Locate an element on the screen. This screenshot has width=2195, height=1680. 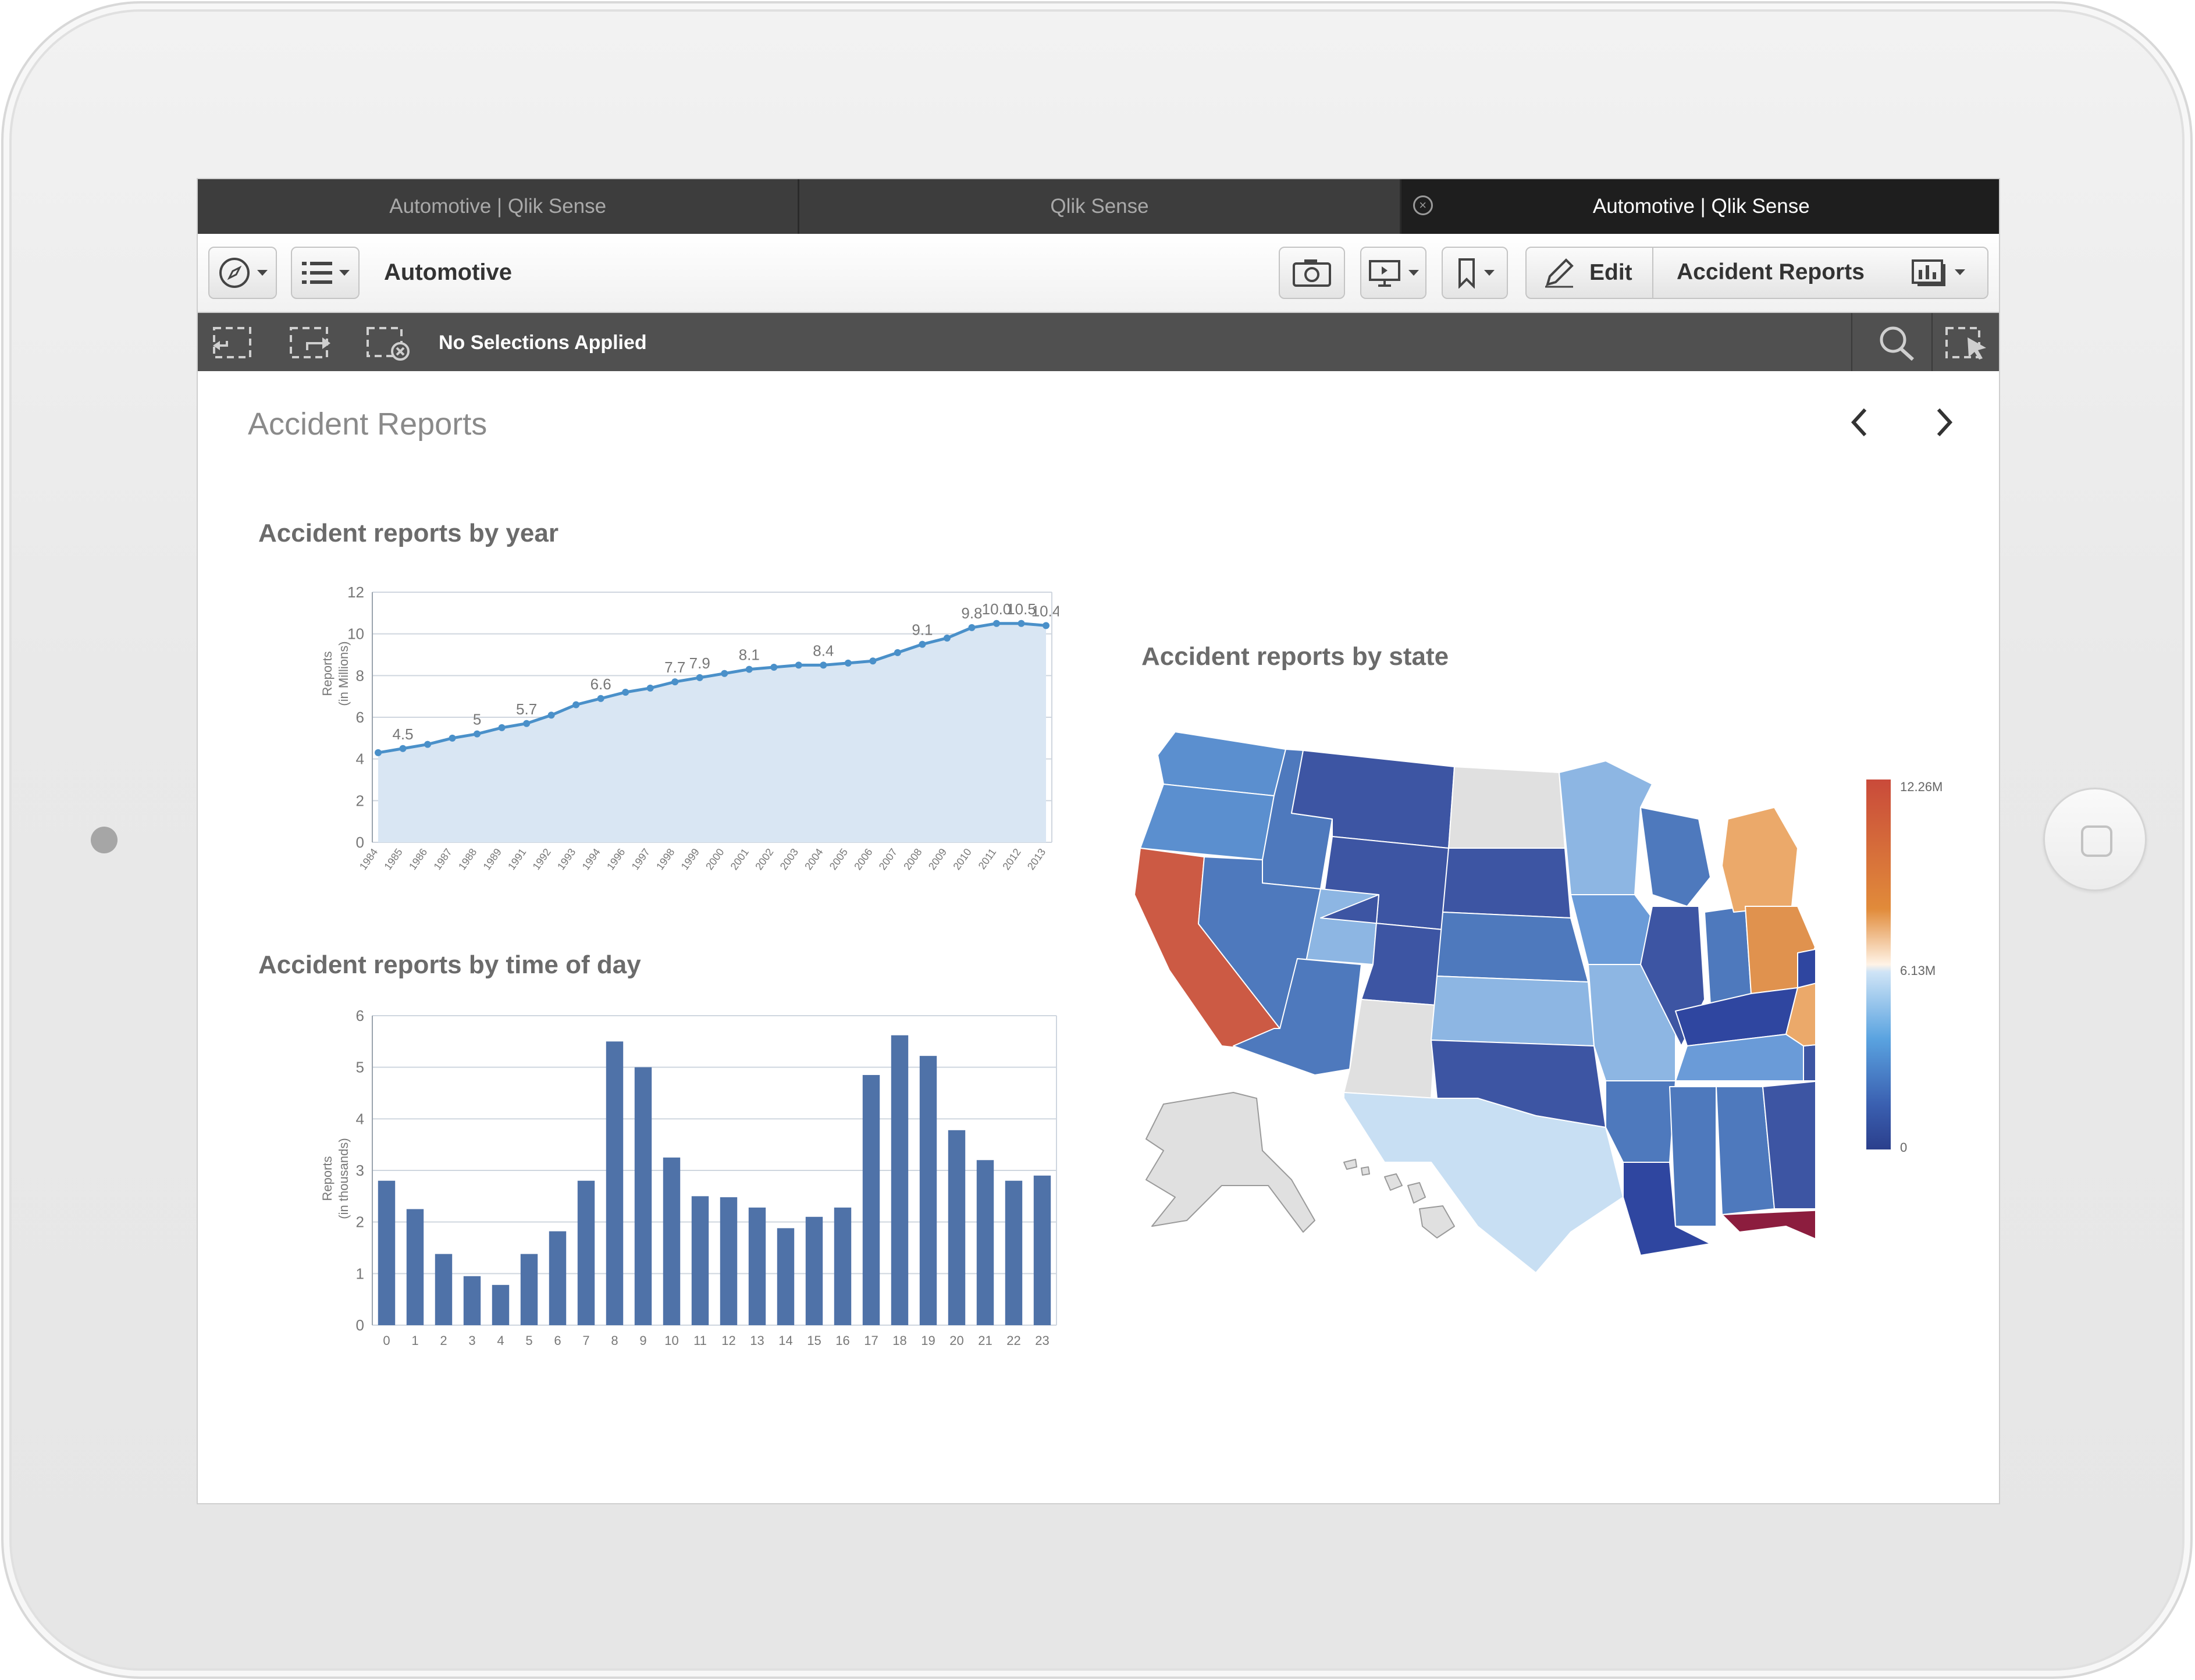
navigation-menu-button is located at coordinates (242, 273).